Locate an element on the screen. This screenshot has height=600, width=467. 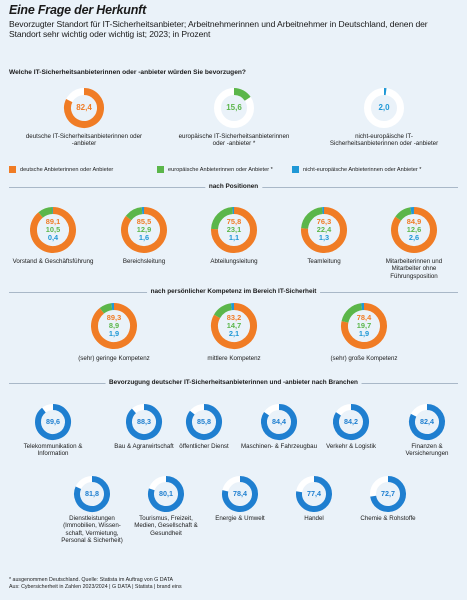
donut-industry-5: 82,4 is located at coordinates (427, 422).